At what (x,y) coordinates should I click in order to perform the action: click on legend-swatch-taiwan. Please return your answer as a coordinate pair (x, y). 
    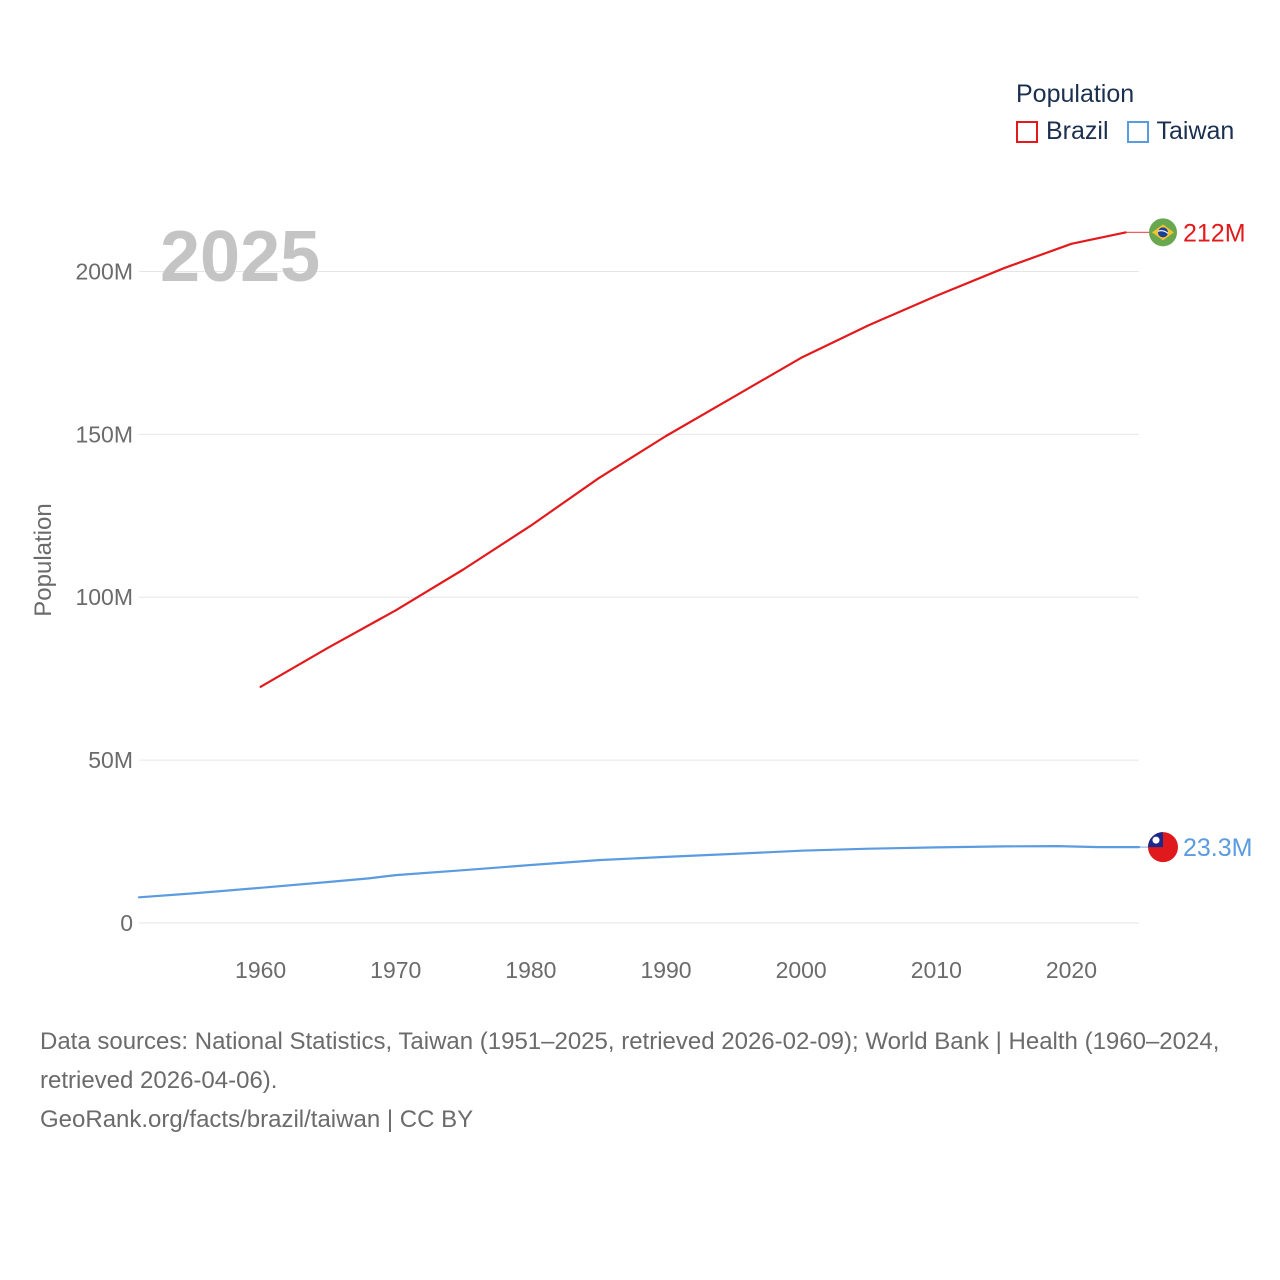
    Looking at the image, I should click on (1137, 131).